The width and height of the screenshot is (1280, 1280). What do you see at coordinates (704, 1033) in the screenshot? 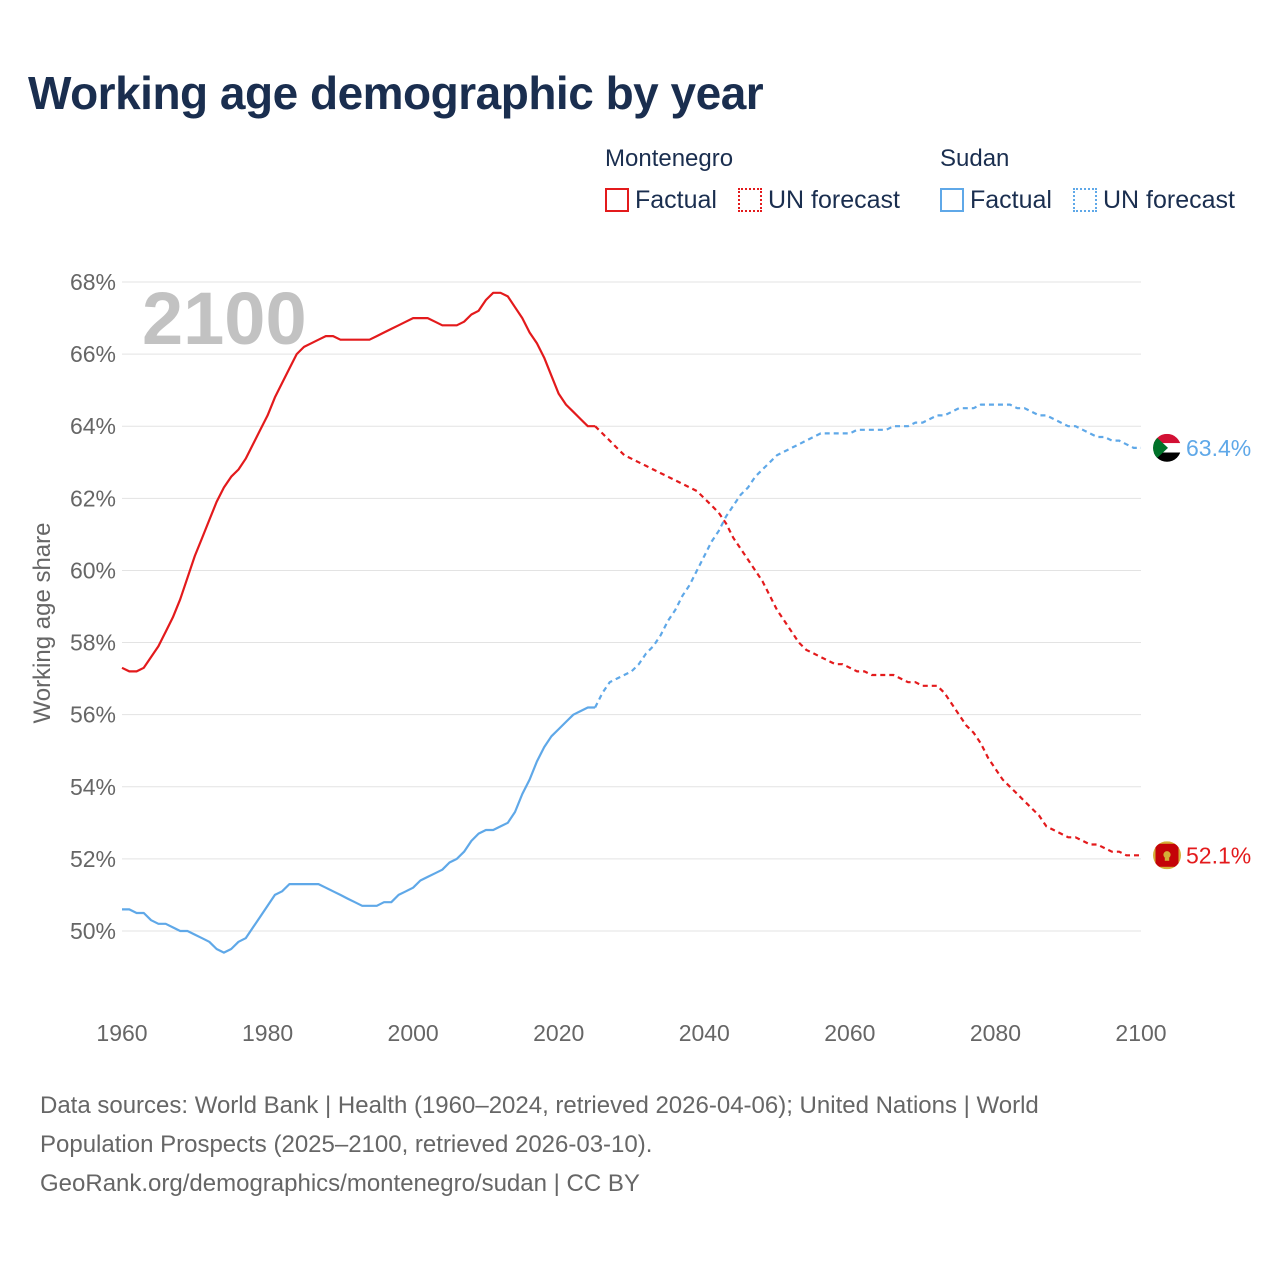
I see `x-tick-label: 2040` at bounding box center [704, 1033].